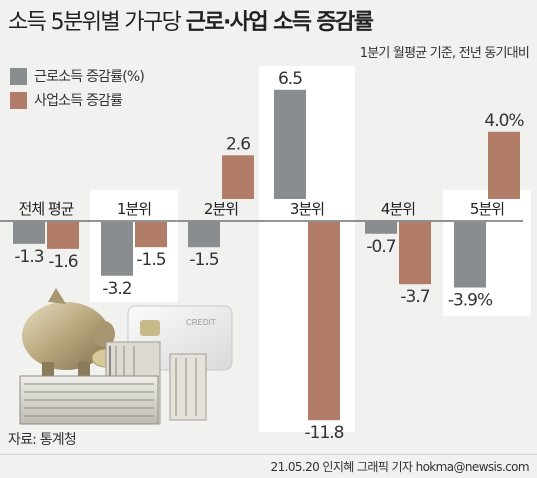 This screenshot has width=537, height=478. I want to click on legend-item-business: 사업소득 증감률, so click(77, 100).